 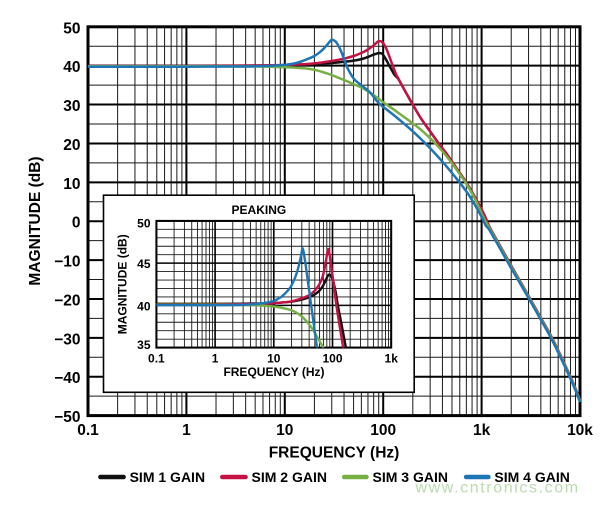 I want to click on svg-text: 45, so click(x=144, y=264).